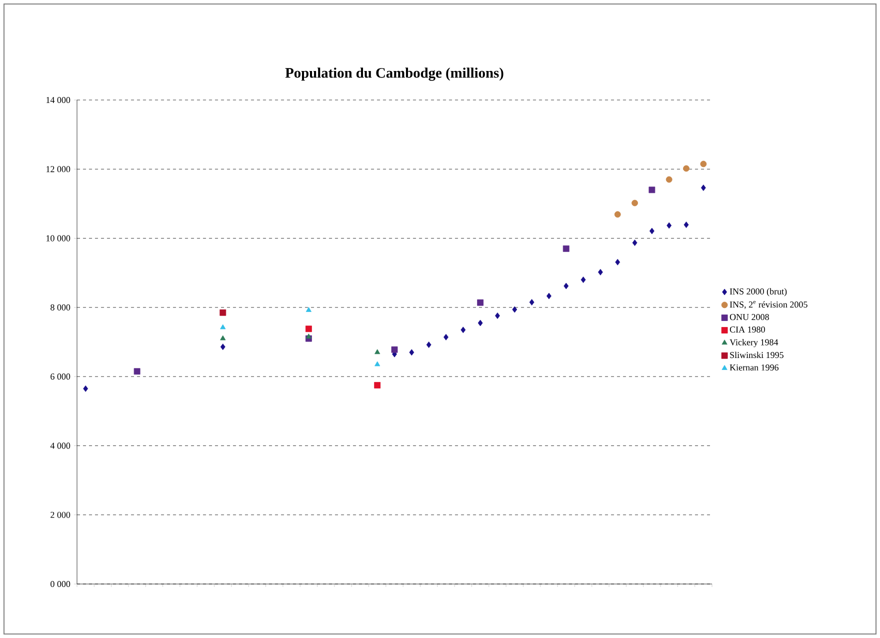 The width and height of the screenshot is (880, 638). Describe the element at coordinates (60, 377) in the screenshot. I see `y-tick-label: 6 000` at that location.